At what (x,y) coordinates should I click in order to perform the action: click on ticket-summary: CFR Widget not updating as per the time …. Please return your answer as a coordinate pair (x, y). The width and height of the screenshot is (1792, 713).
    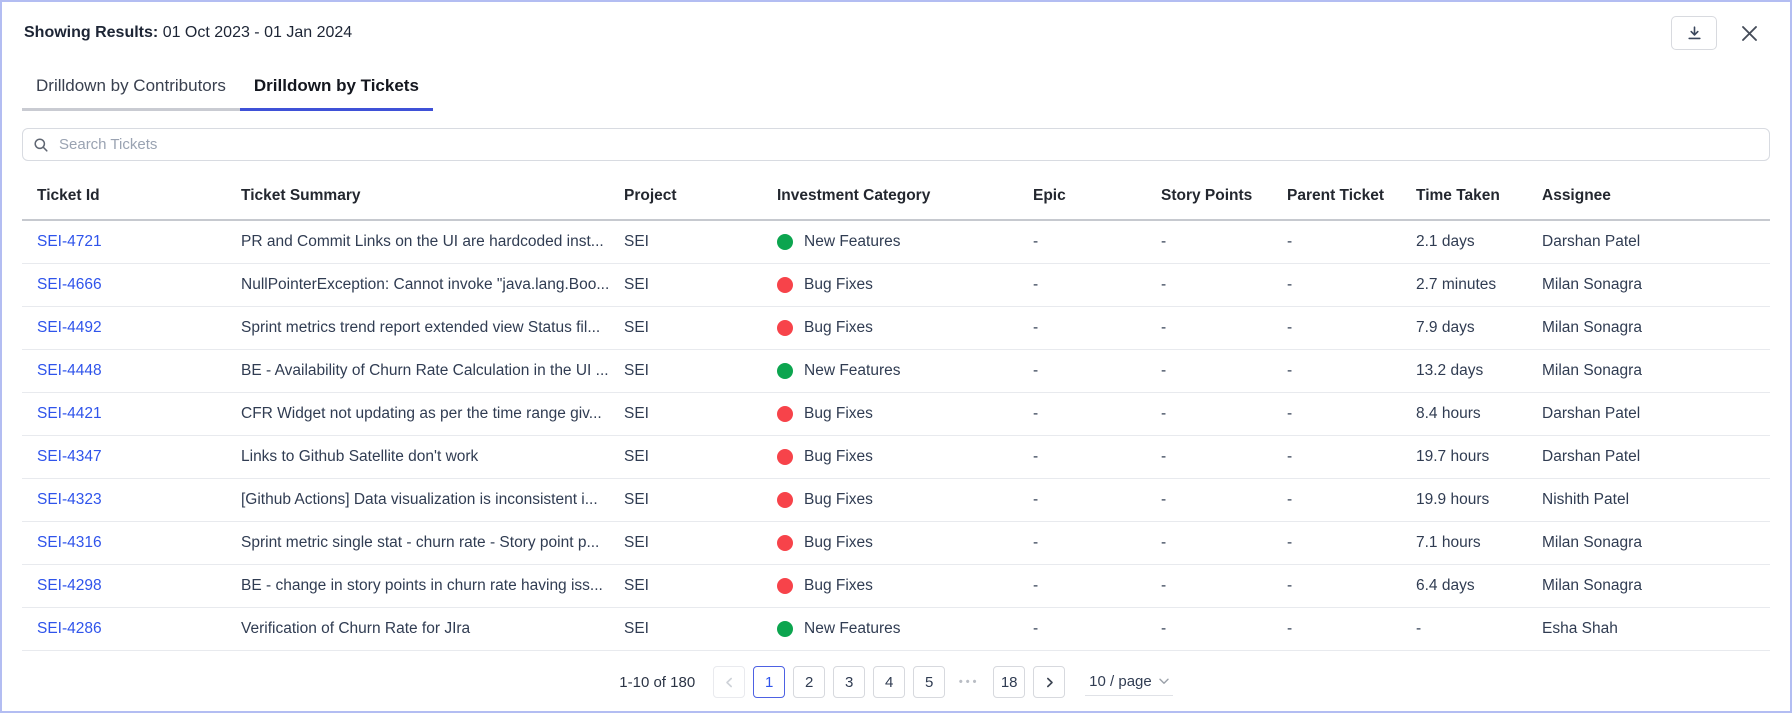
    Looking at the image, I should click on (421, 413).